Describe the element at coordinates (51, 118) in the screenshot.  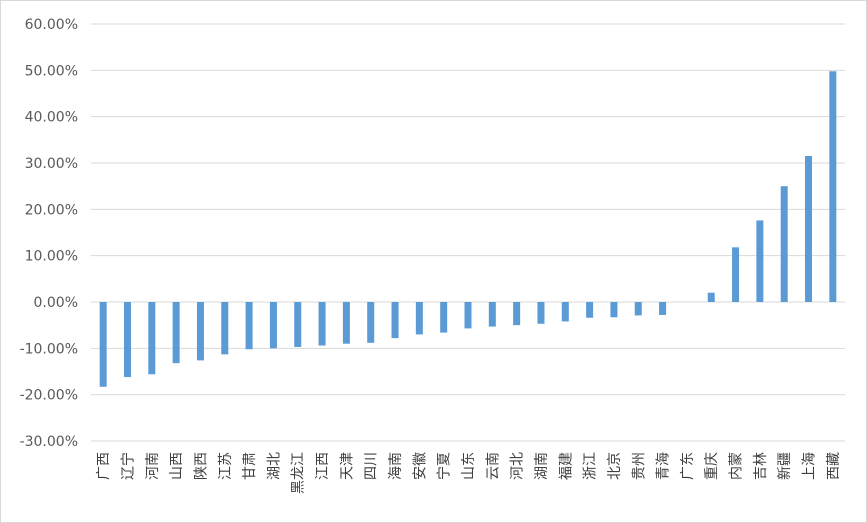
I see `y-tick-label: 40.00%` at that location.